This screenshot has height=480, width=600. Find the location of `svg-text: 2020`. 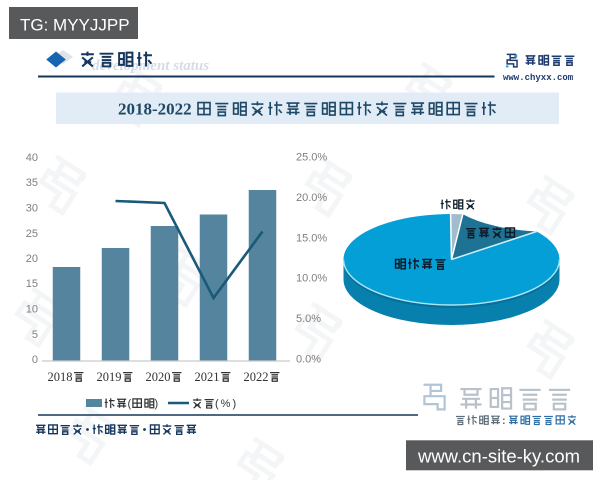

svg-text: 2020 is located at coordinates (158, 377).